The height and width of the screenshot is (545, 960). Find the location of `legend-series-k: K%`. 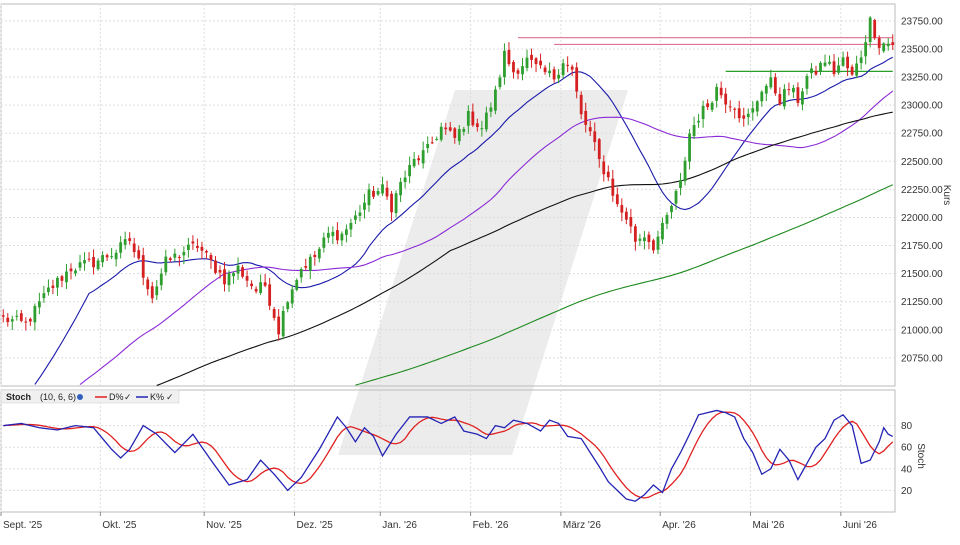

legend-series-k: K% is located at coordinates (157, 397).